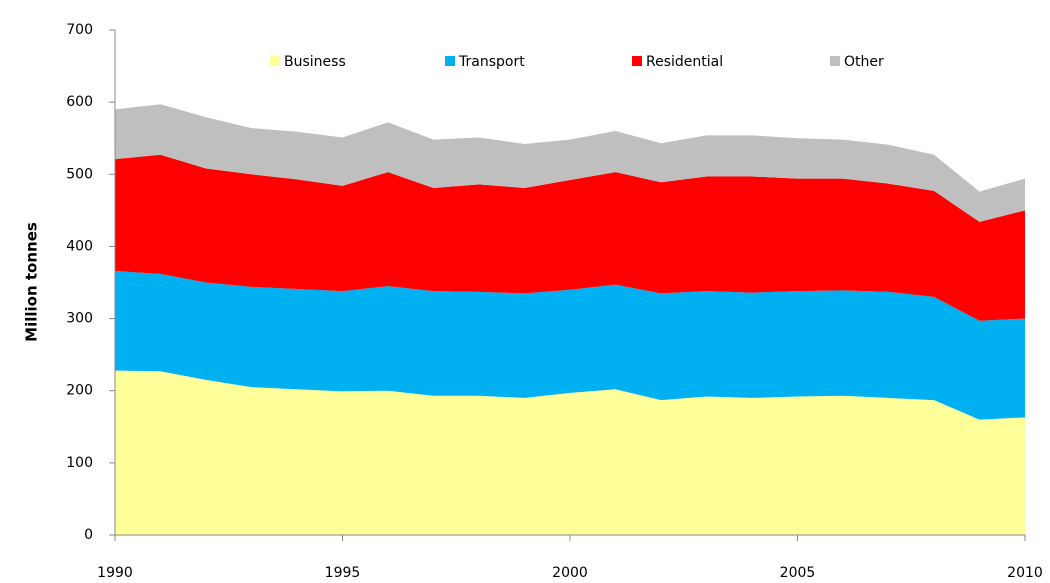  Describe the element at coordinates (343, 573) in the screenshot. I see `x-tick-label: 1995` at that location.